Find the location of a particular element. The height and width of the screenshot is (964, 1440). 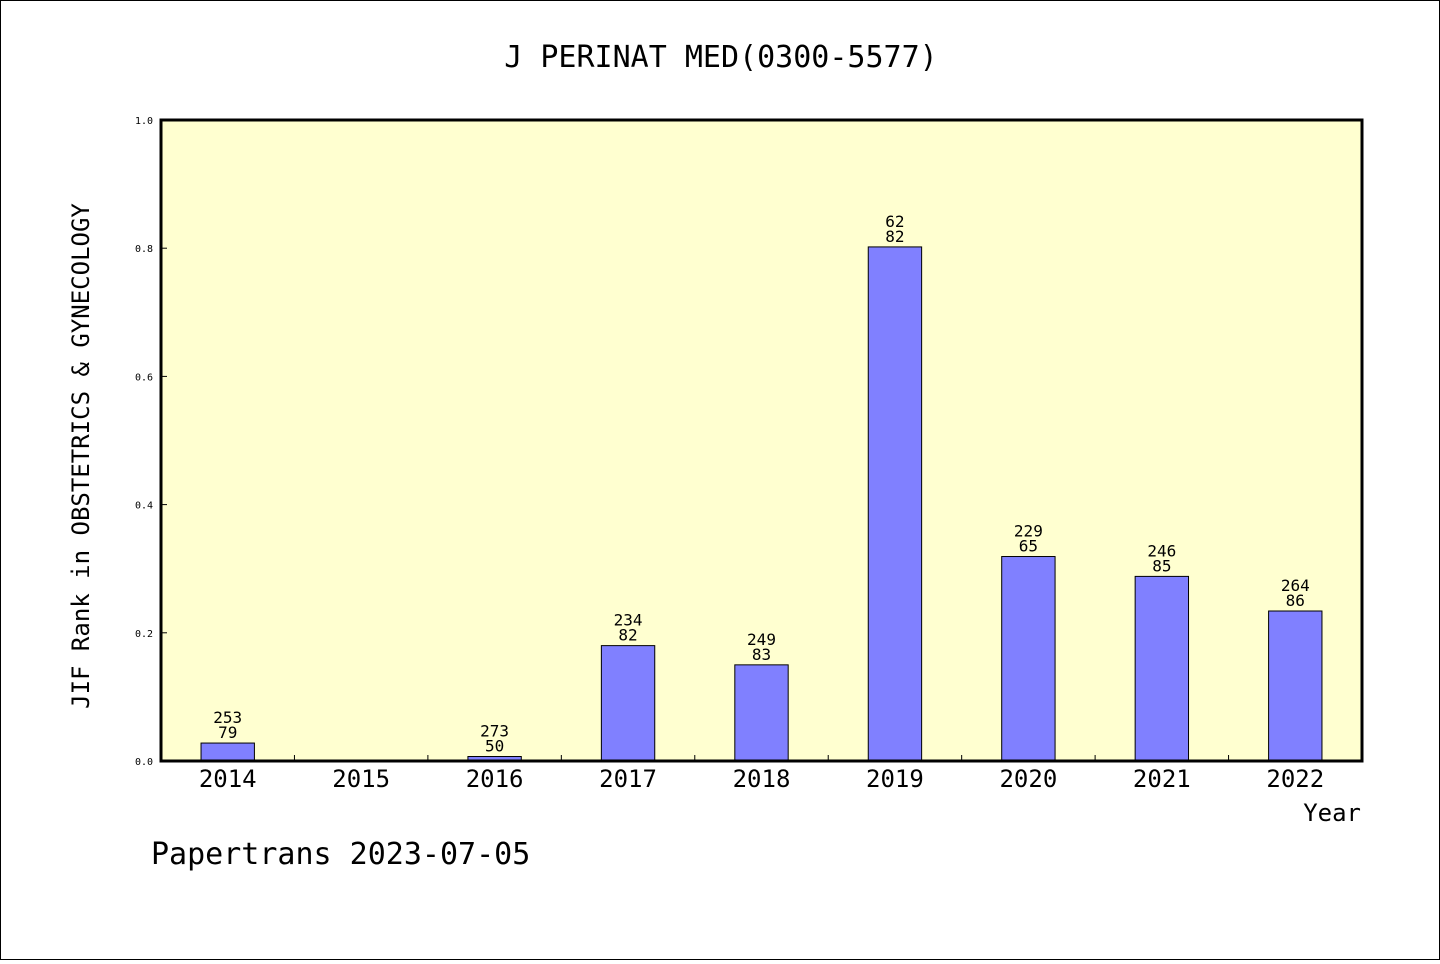

x-tick-label: 2015 is located at coordinates (361, 779).